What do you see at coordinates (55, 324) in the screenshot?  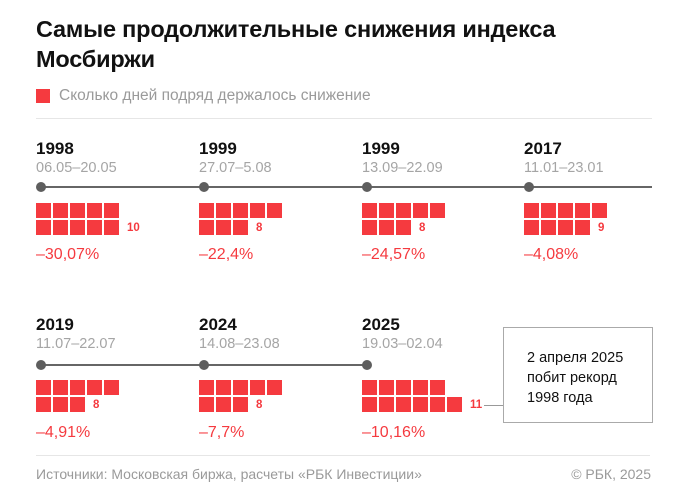 I see `period-year: 2019` at bounding box center [55, 324].